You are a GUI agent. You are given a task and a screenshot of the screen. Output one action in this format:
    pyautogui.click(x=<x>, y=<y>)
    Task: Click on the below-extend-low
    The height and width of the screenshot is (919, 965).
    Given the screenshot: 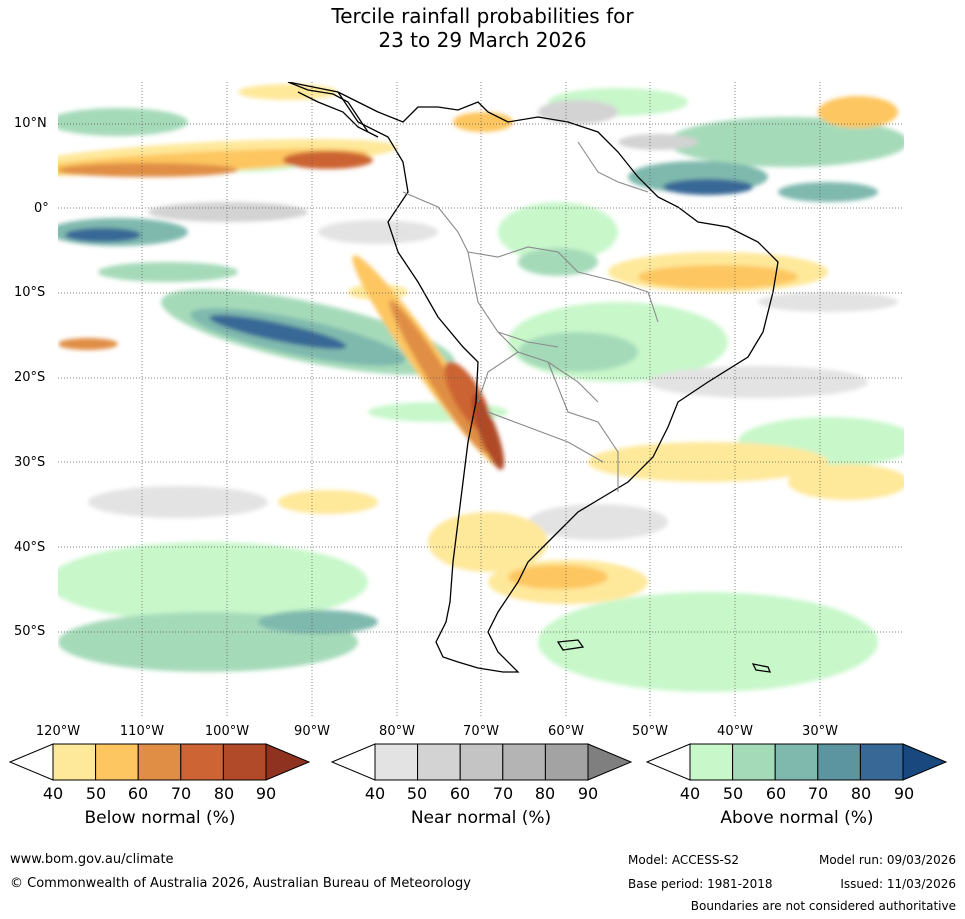 What is the action you would take?
    pyautogui.click(x=31, y=762)
    